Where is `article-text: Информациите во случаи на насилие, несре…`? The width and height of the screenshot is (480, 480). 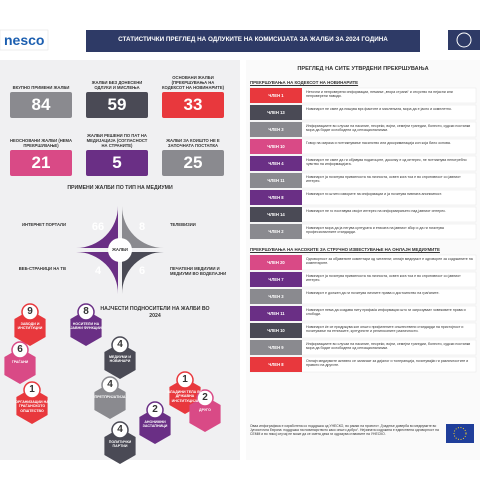
article-text: Информациите во случаи на насилие, несре… is located at coordinates (388, 128).